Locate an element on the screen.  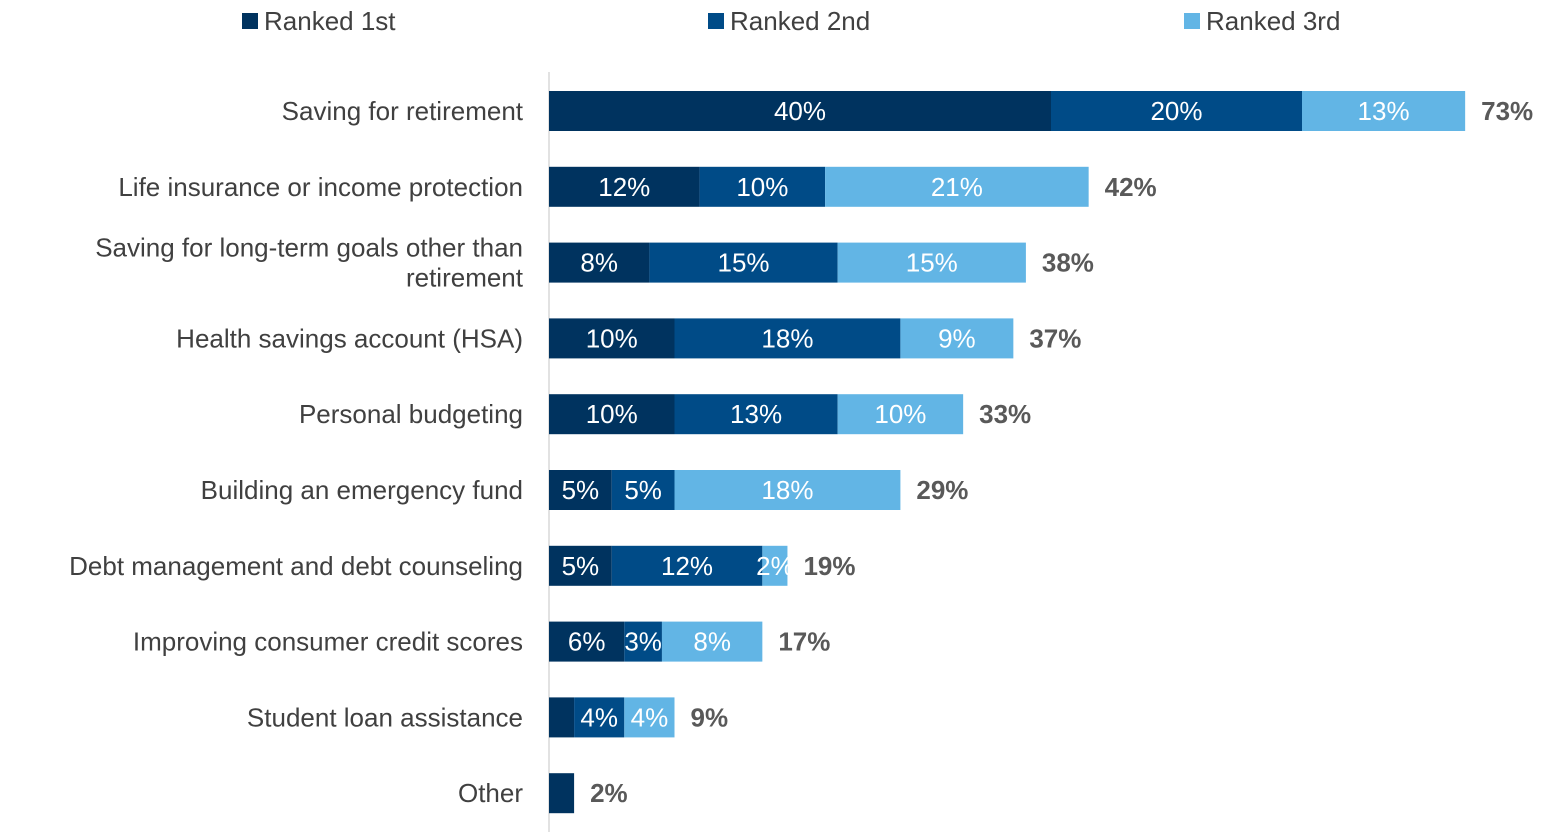
category-label: Other is located at coordinates (490, 793).